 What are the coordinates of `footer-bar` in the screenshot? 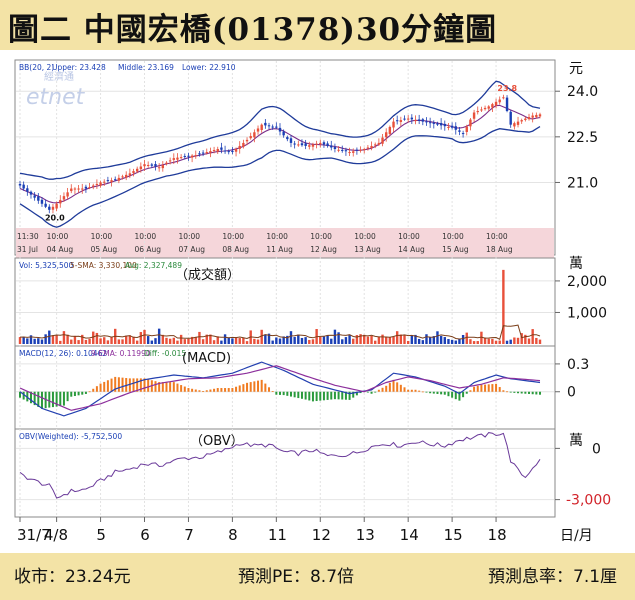 It's located at (317, 576).